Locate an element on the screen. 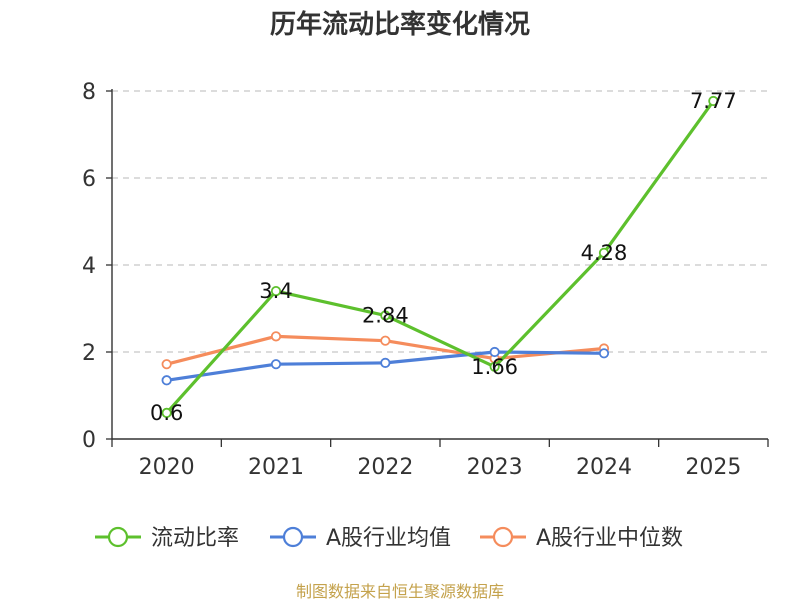 The width and height of the screenshot is (800, 600). legend-item: A股行业中位数 is located at coordinates (581, 538).